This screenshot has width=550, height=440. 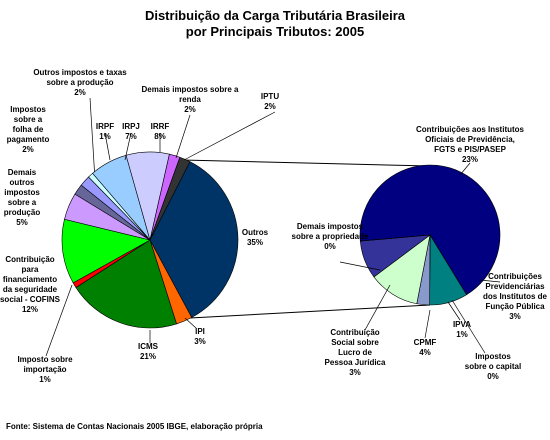 I want to click on slice-name: IPI, so click(x=200, y=331).